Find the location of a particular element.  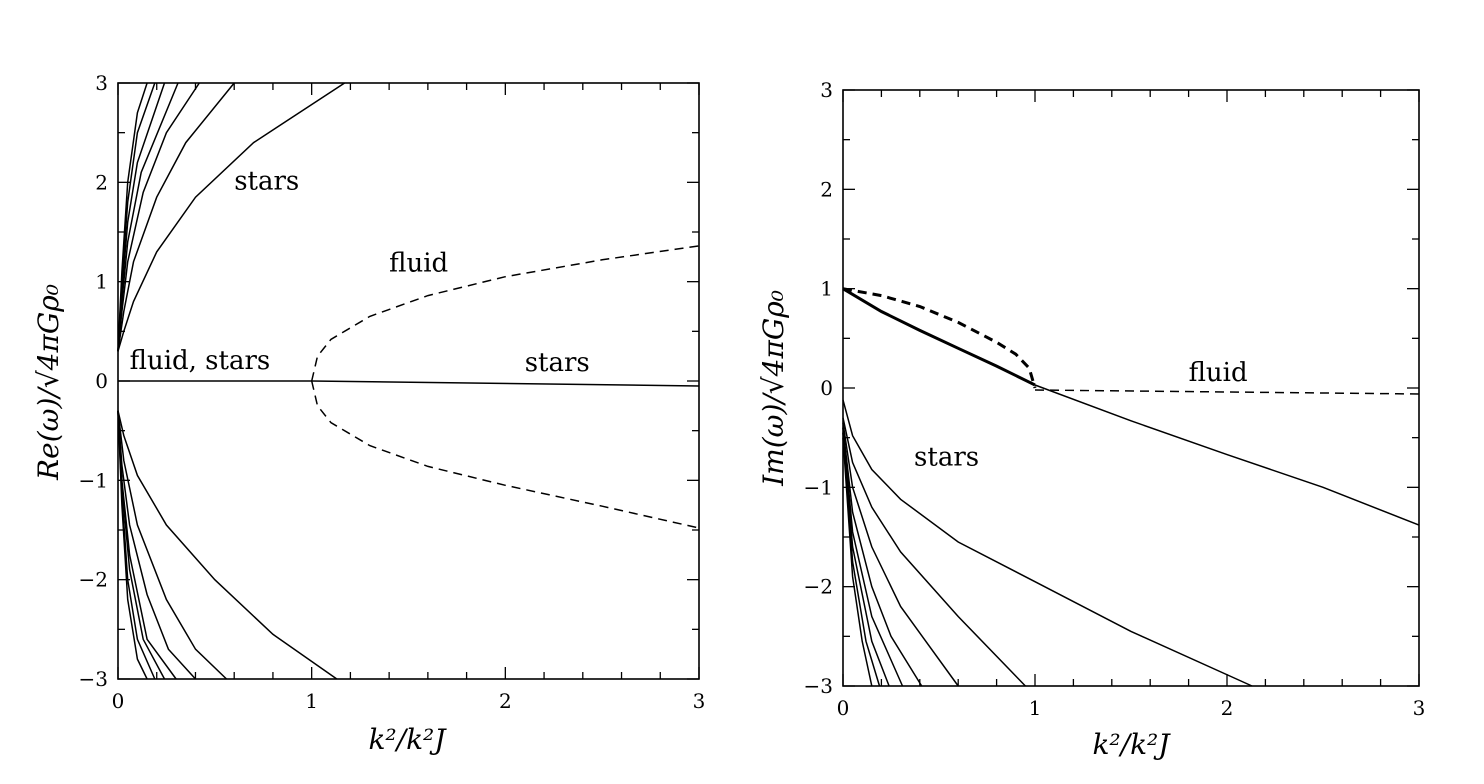

re-omega-y-tick-labels: 3 2 1 0 −1 −2 −3 is located at coordinates (93, 381).